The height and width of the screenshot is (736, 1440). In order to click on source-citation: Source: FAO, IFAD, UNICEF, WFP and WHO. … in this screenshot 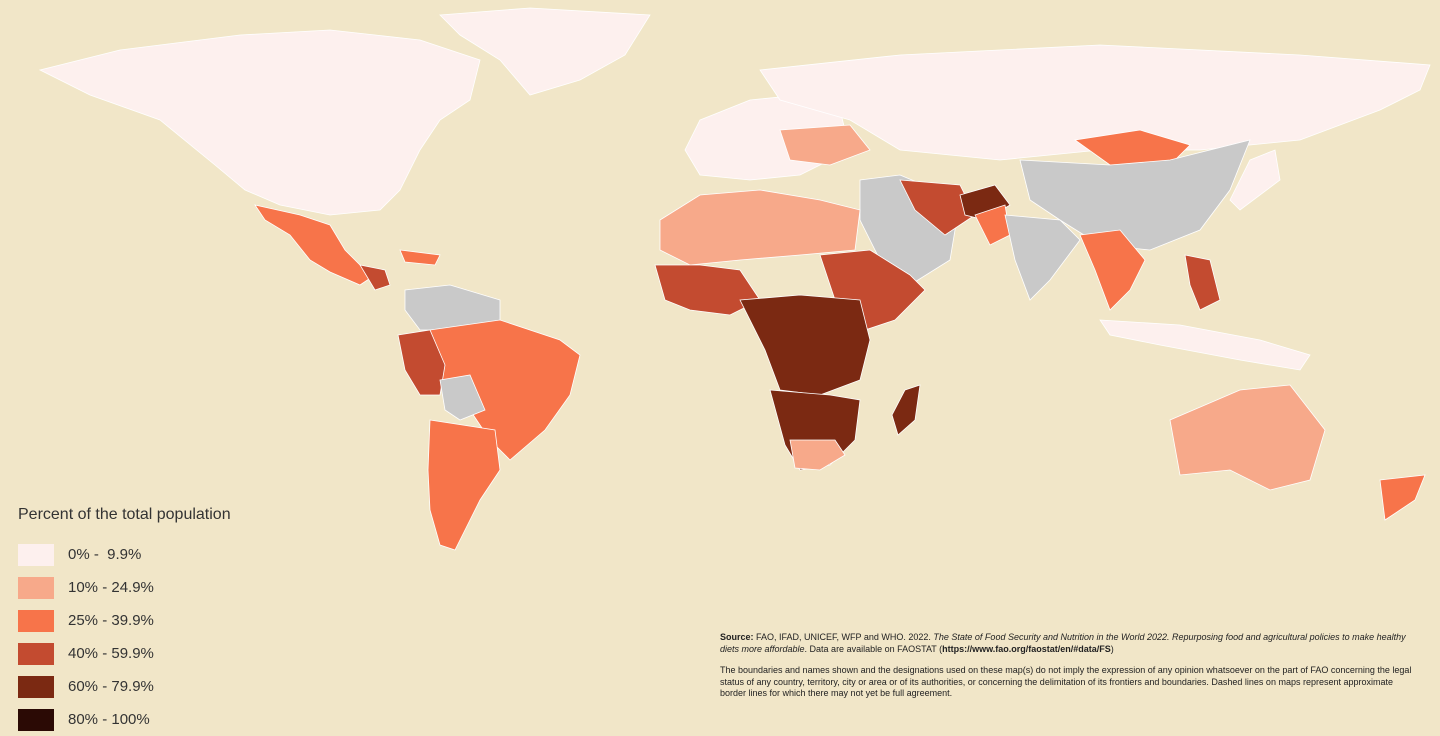, I will do `click(1070, 643)`.